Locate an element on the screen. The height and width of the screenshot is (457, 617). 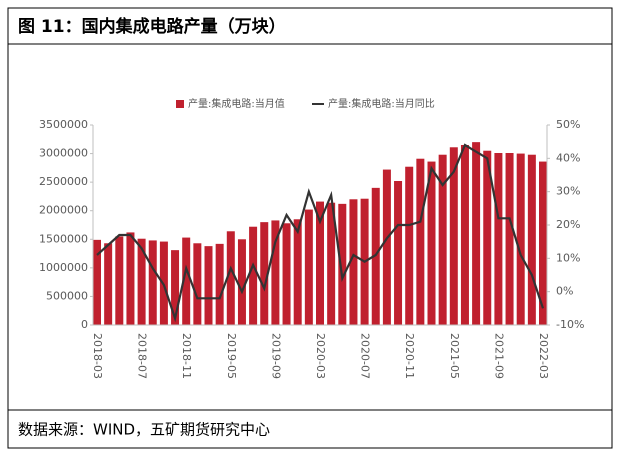
legend-label: 产量:集成电路:当月同比 is located at coordinates (381, 103).